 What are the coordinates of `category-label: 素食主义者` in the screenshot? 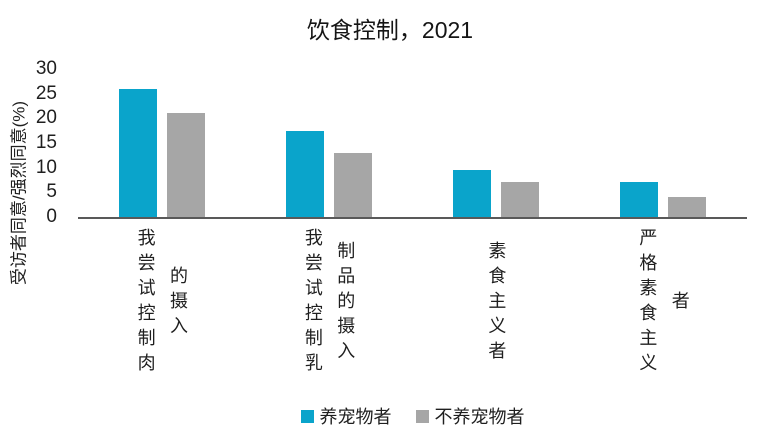 It's located at (496, 303).